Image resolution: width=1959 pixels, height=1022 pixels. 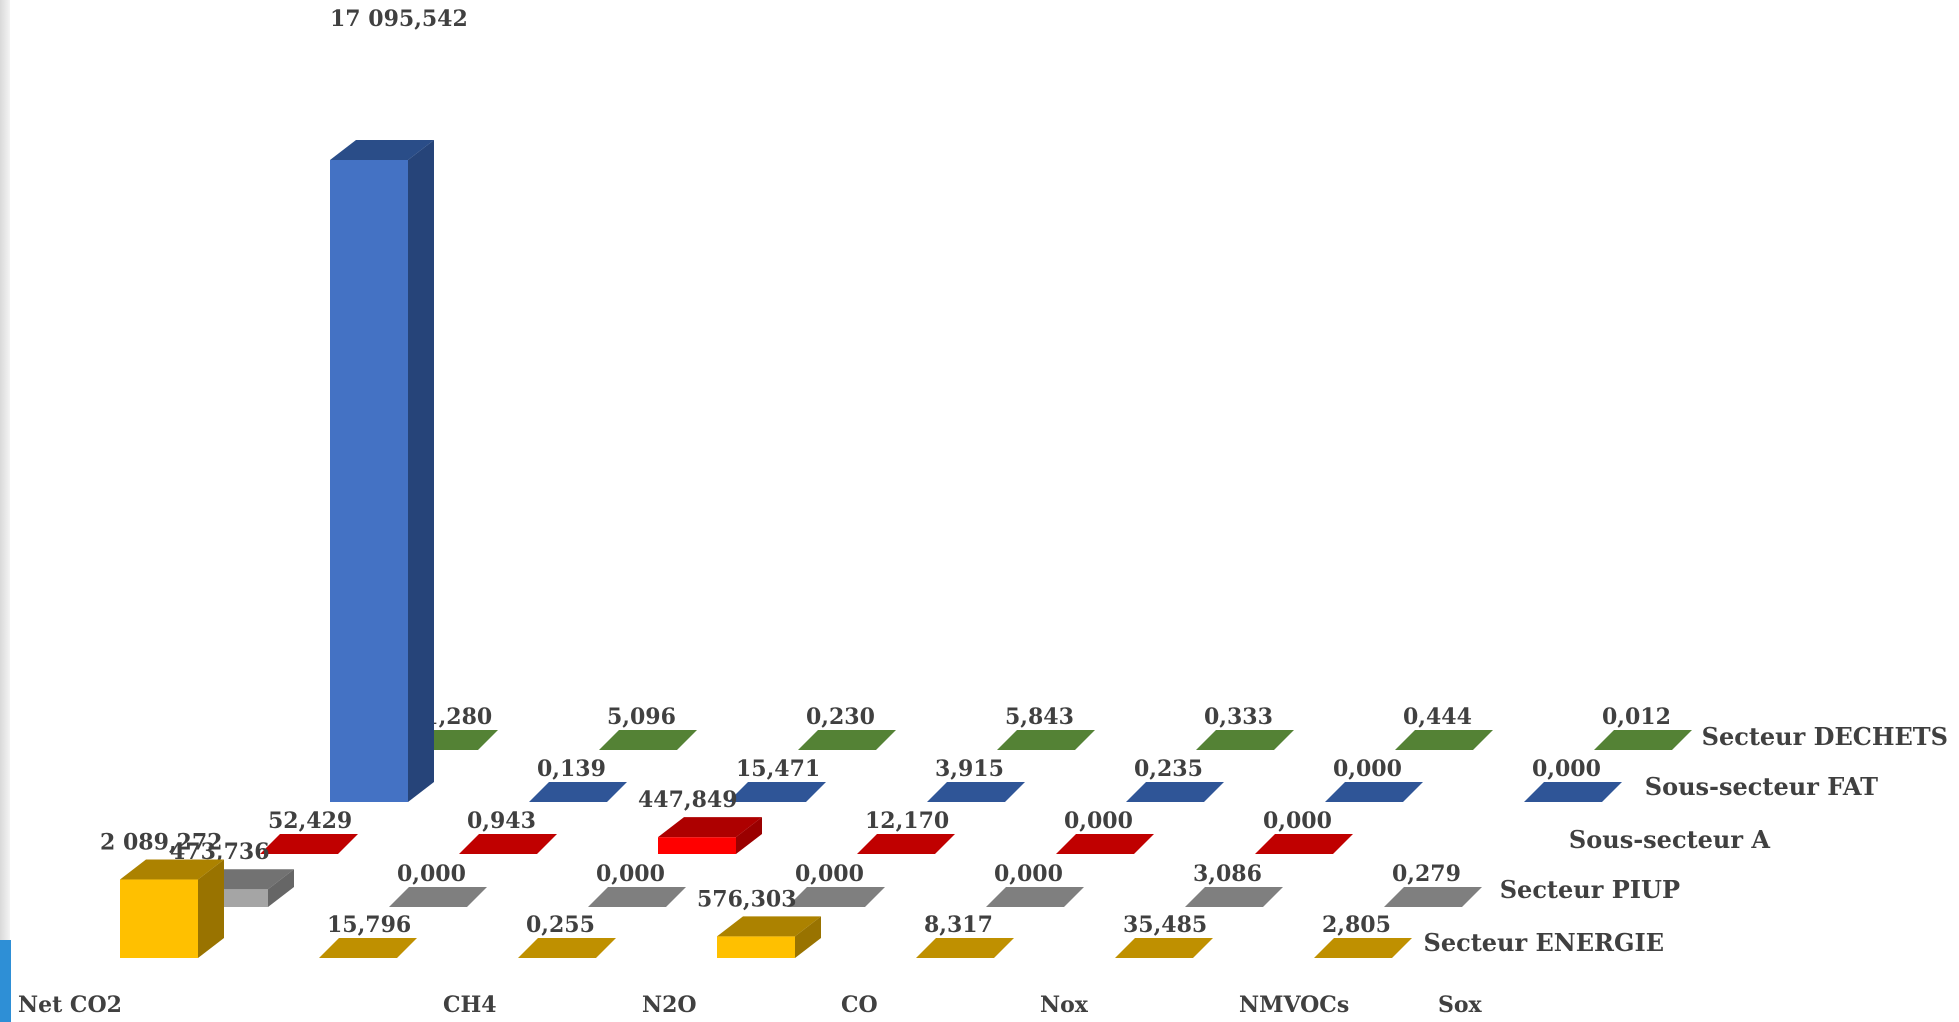 What do you see at coordinates (470, 1005) in the screenshot?
I see `category-label: CH4` at bounding box center [470, 1005].